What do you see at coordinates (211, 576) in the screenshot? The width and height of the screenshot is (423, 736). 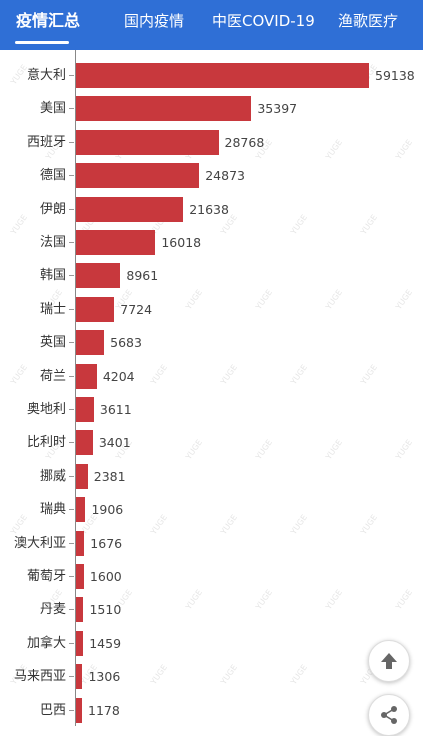 I see `chart-row: 葡萄牙 1600` at bounding box center [211, 576].